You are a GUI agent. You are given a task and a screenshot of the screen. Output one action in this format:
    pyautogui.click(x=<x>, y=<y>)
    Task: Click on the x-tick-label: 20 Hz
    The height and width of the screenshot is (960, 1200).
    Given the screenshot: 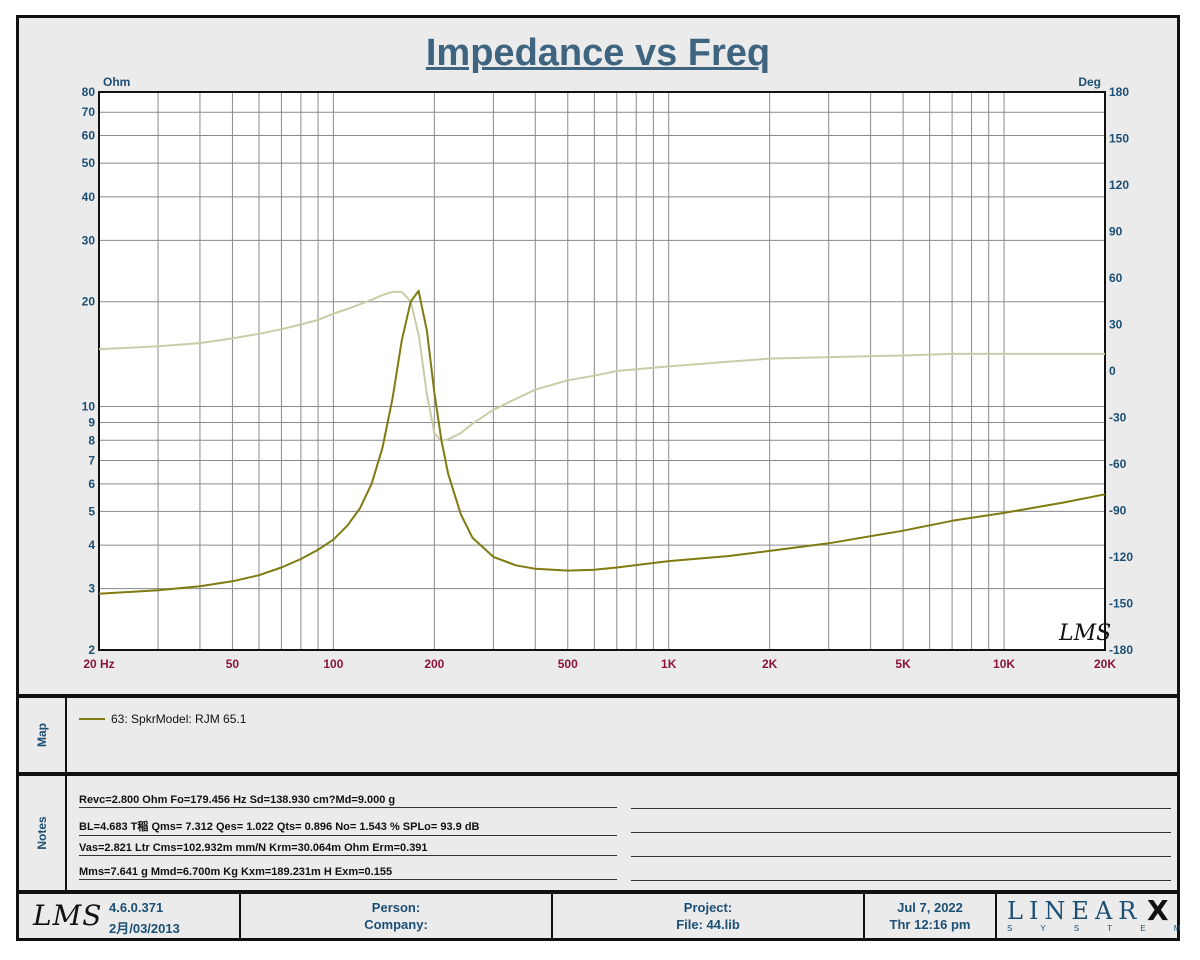 What is the action you would take?
    pyautogui.click(x=98, y=664)
    